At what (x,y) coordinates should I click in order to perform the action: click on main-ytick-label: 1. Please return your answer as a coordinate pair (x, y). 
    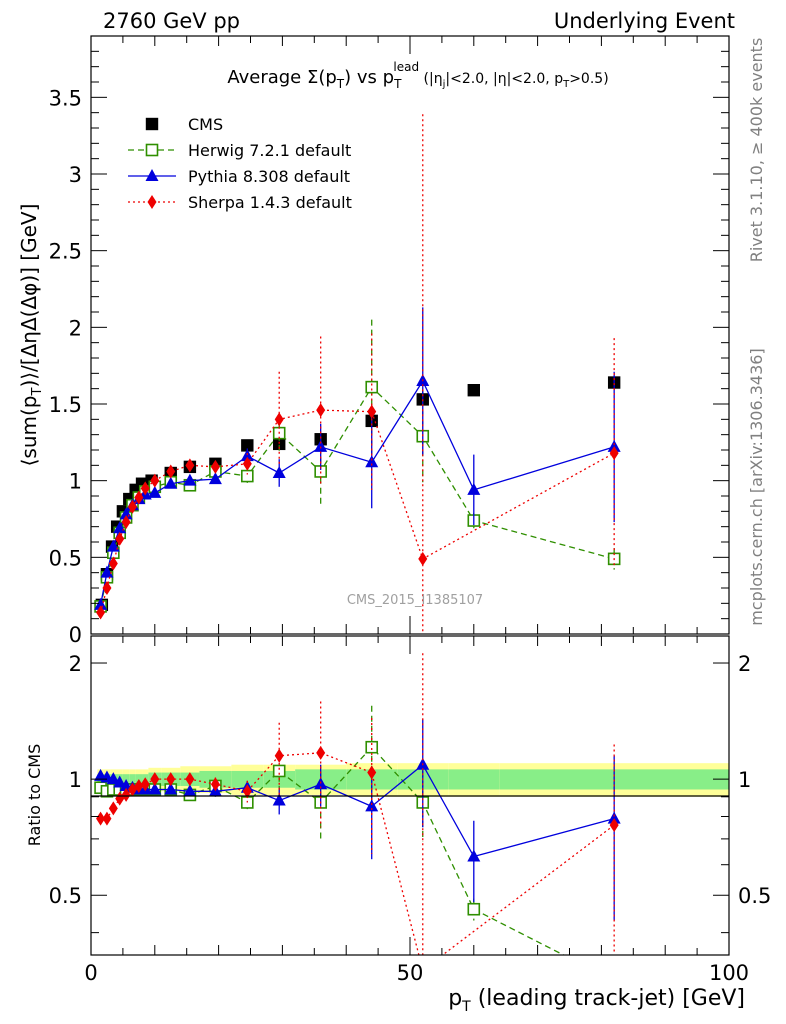
    Looking at the image, I should click on (75, 482).